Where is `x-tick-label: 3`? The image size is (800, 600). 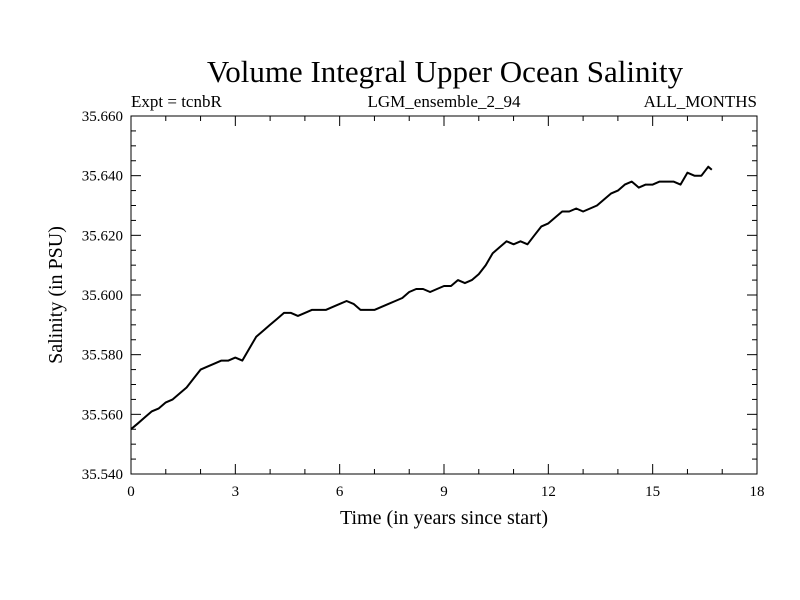
x-tick-label: 3 is located at coordinates (236, 492).